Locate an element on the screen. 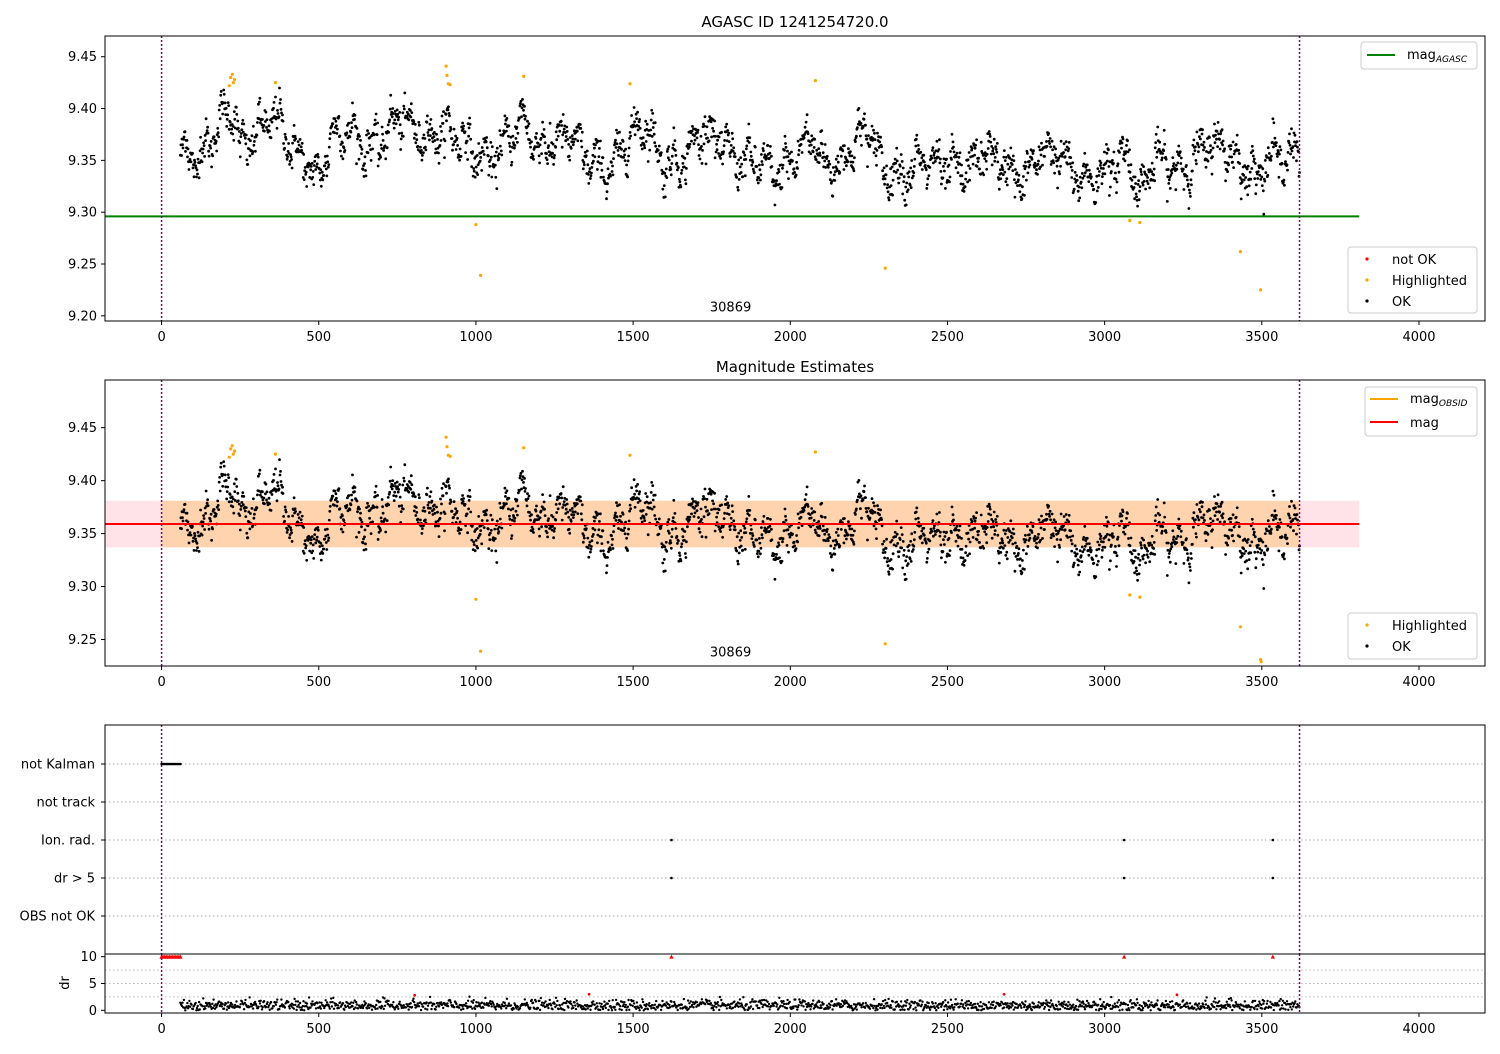  y-tick-label: 9.40 is located at coordinates (82, 481).